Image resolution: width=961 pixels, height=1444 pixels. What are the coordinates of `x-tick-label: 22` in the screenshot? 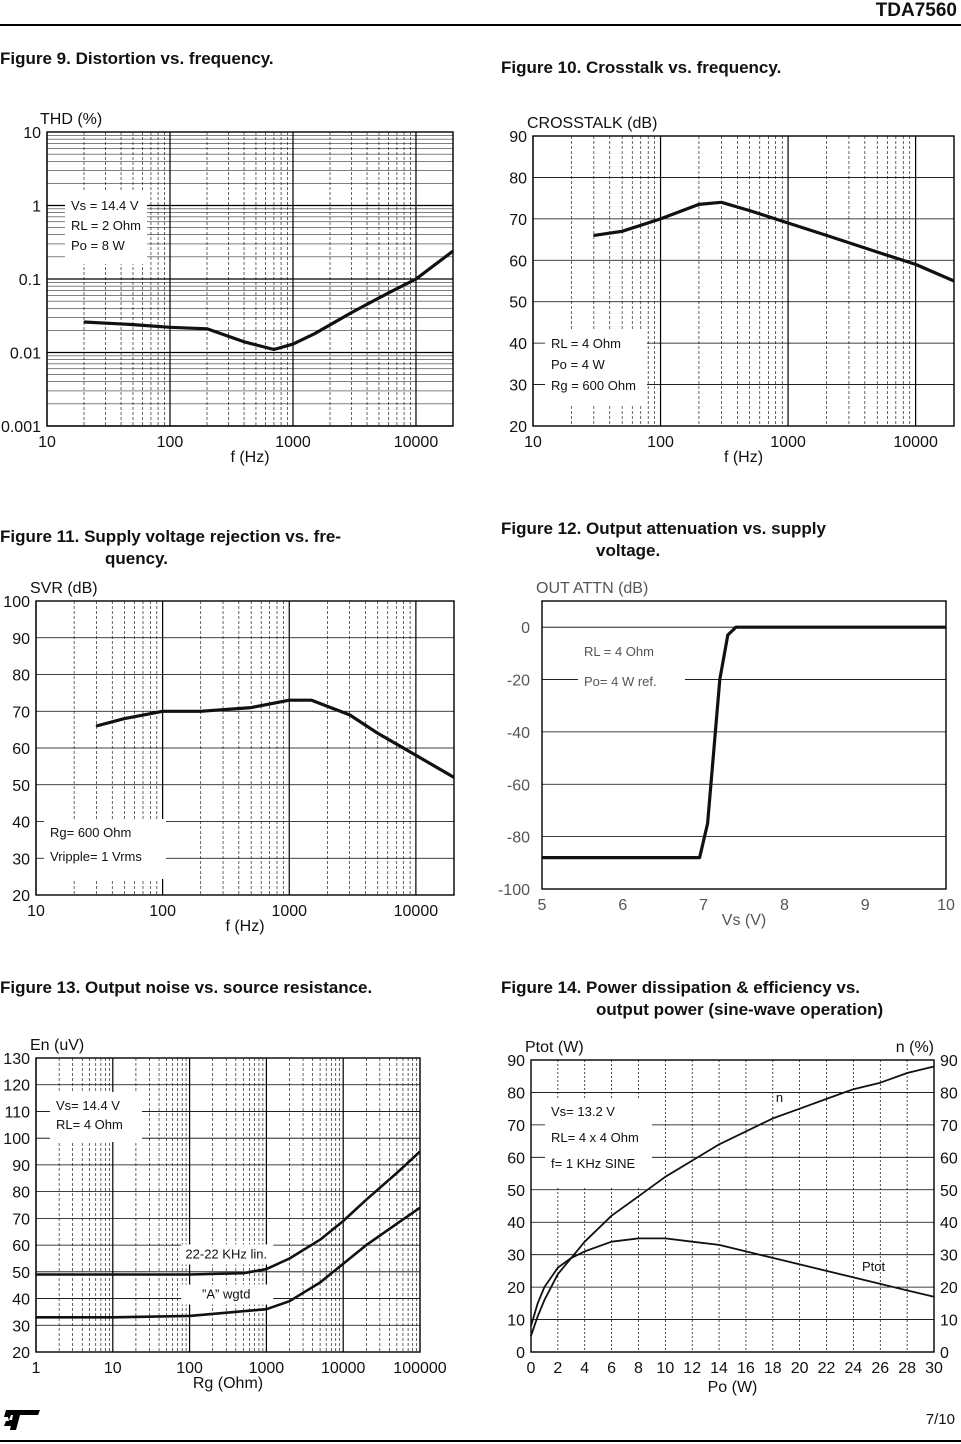 It's located at (827, 1368).